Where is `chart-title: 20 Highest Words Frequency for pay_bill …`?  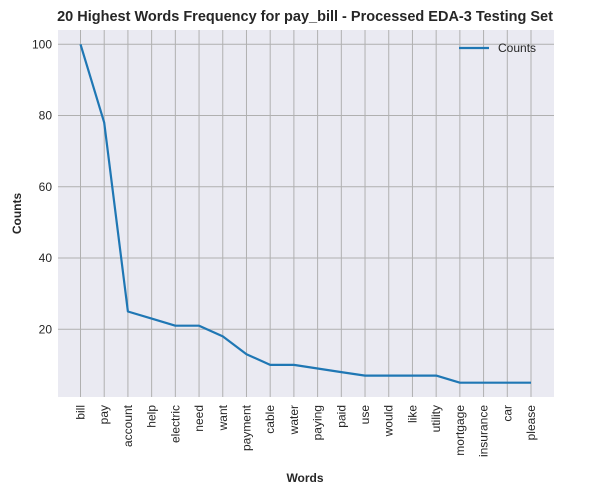
chart-title: 20 Highest Words Frequency for pay_bill … is located at coordinates (305, 17).